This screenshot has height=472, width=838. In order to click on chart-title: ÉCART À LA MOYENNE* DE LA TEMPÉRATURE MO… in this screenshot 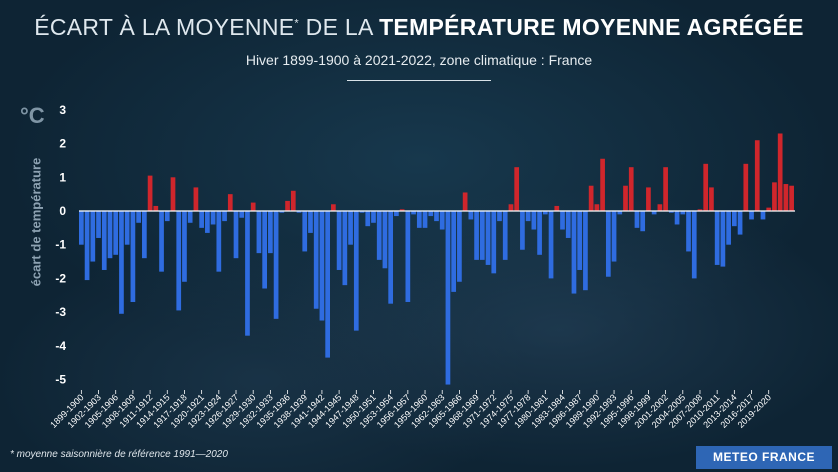, I will do `click(419, 27)`.